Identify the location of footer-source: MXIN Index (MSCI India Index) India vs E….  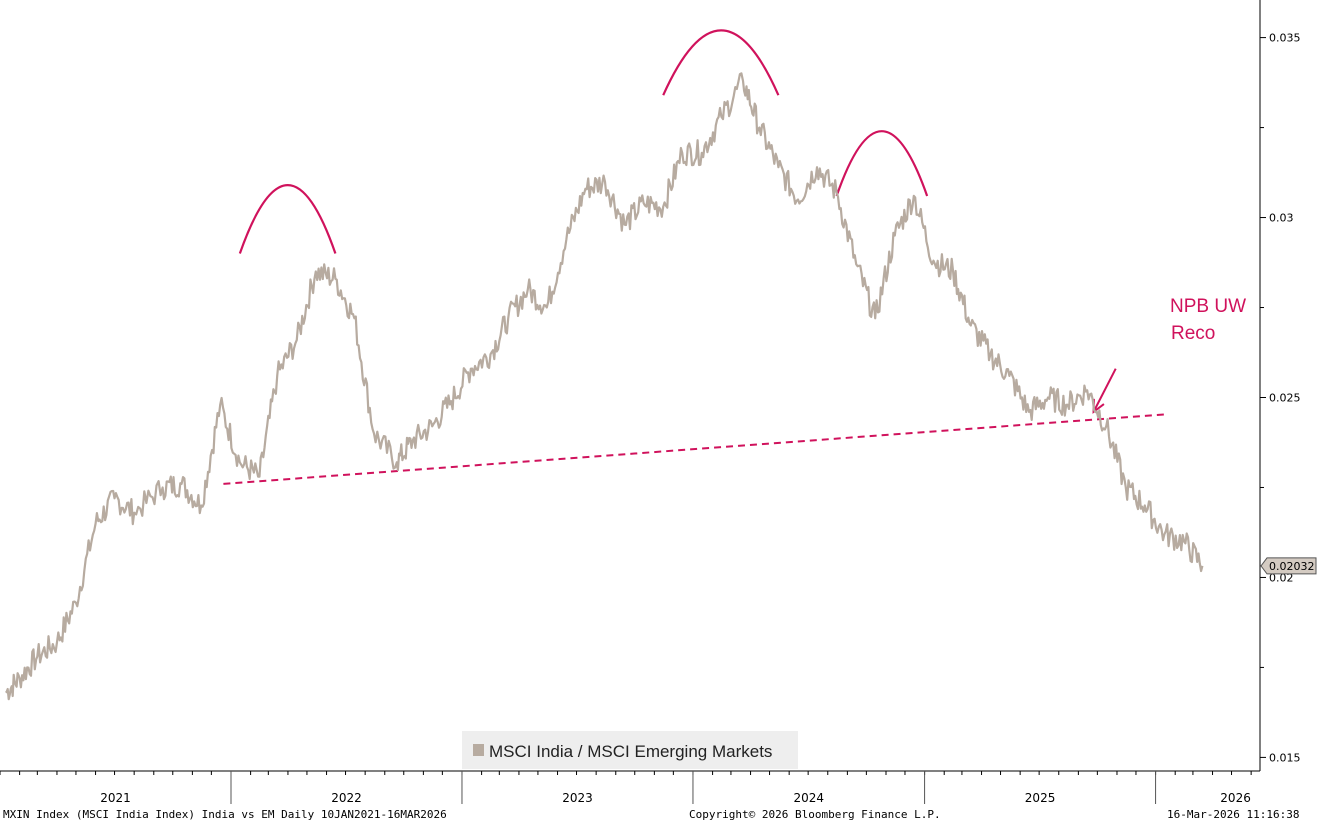
(225, 814).